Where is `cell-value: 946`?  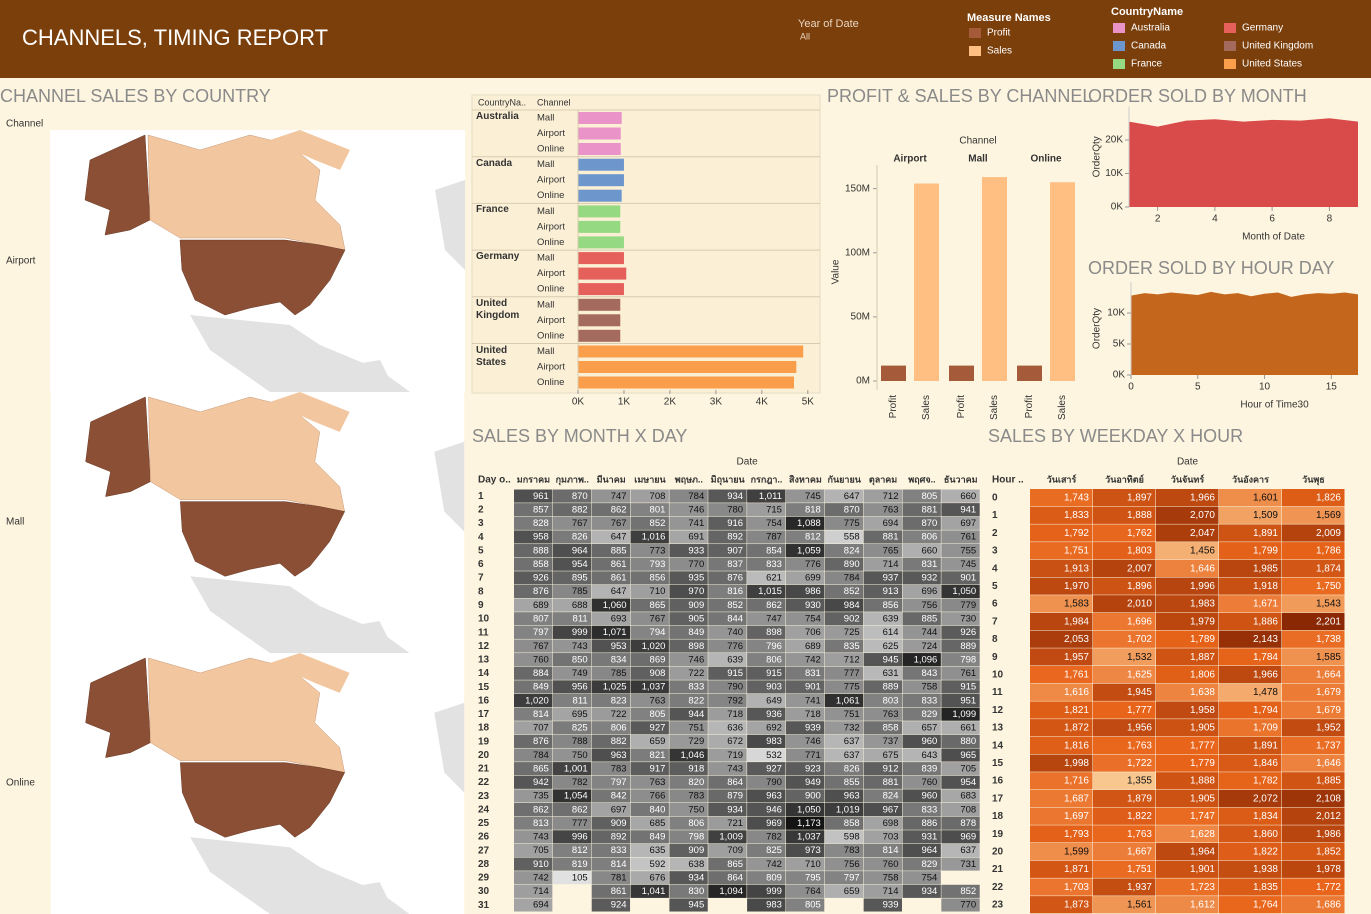 cell-value: 946 is located at coordinates (774, 809).